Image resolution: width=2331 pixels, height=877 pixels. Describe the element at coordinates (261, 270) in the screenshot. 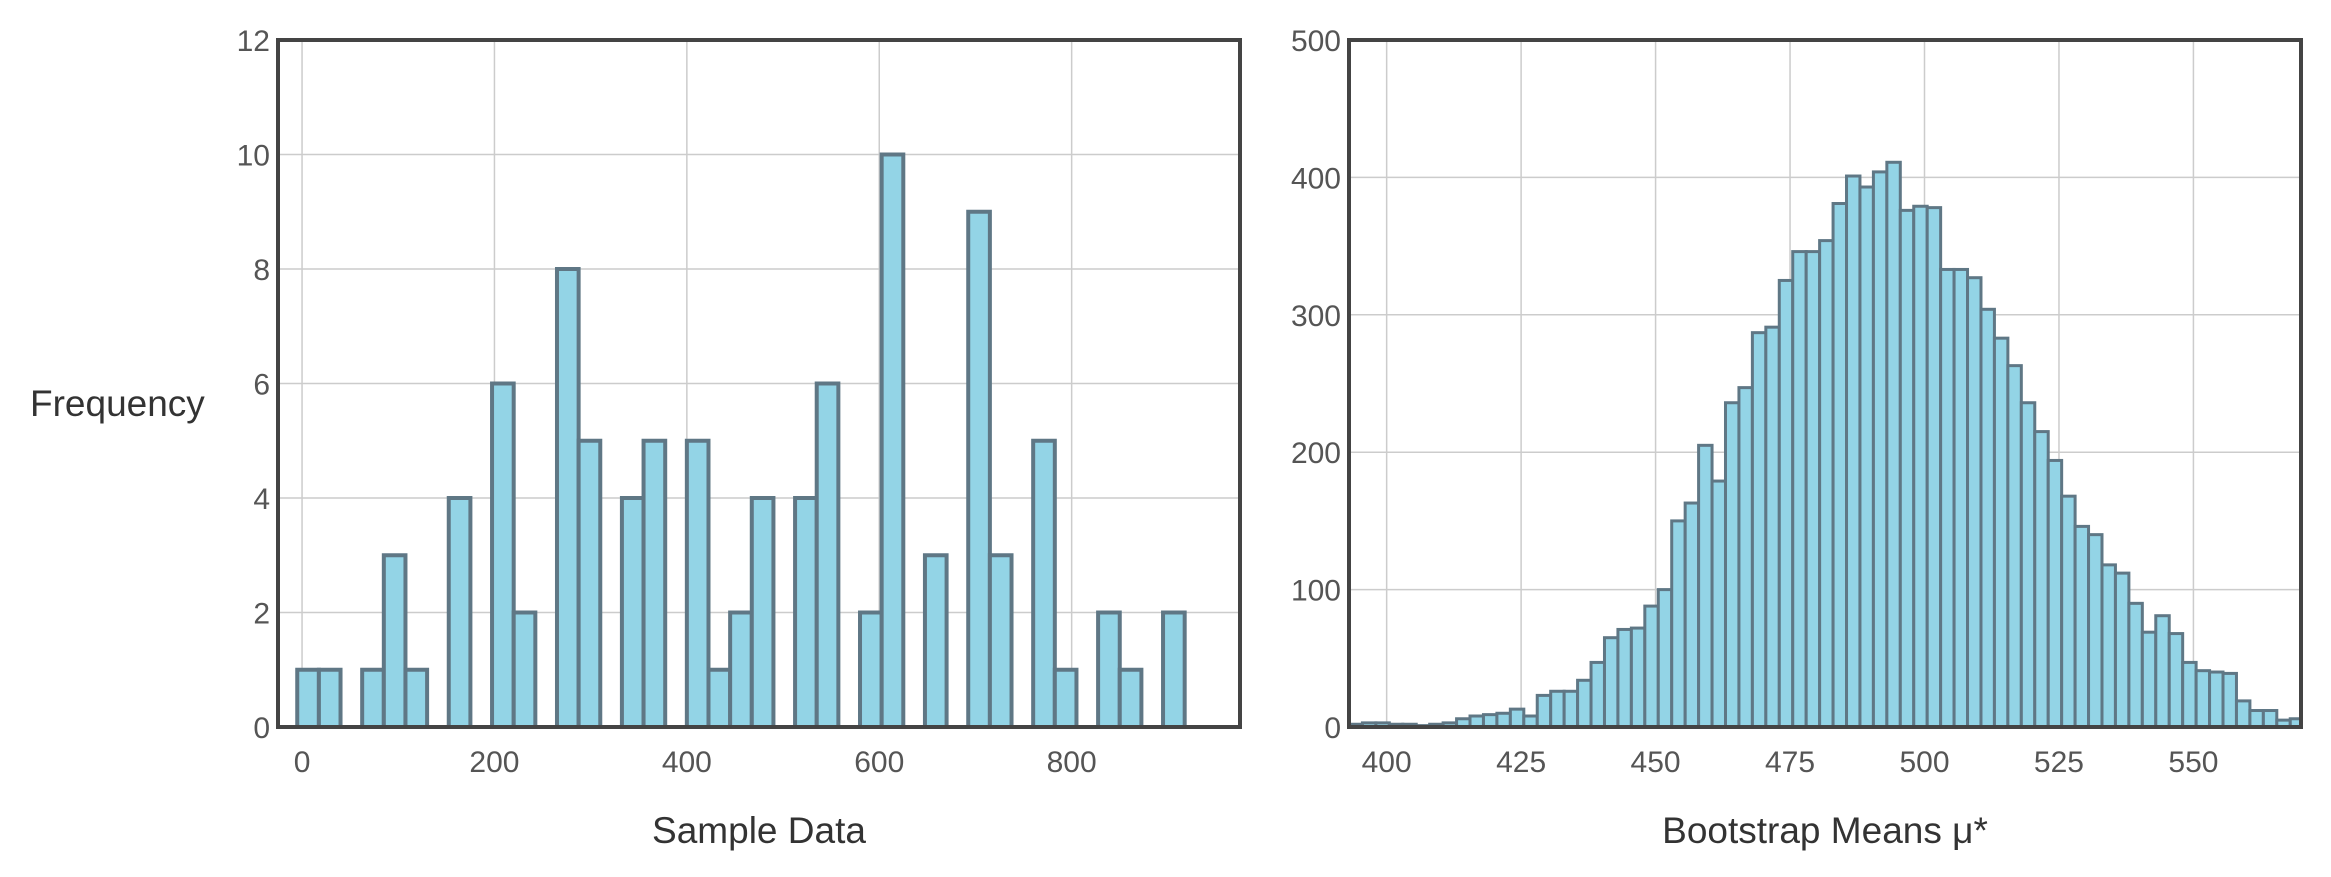

I see `y-tick-label: 8` at that location.